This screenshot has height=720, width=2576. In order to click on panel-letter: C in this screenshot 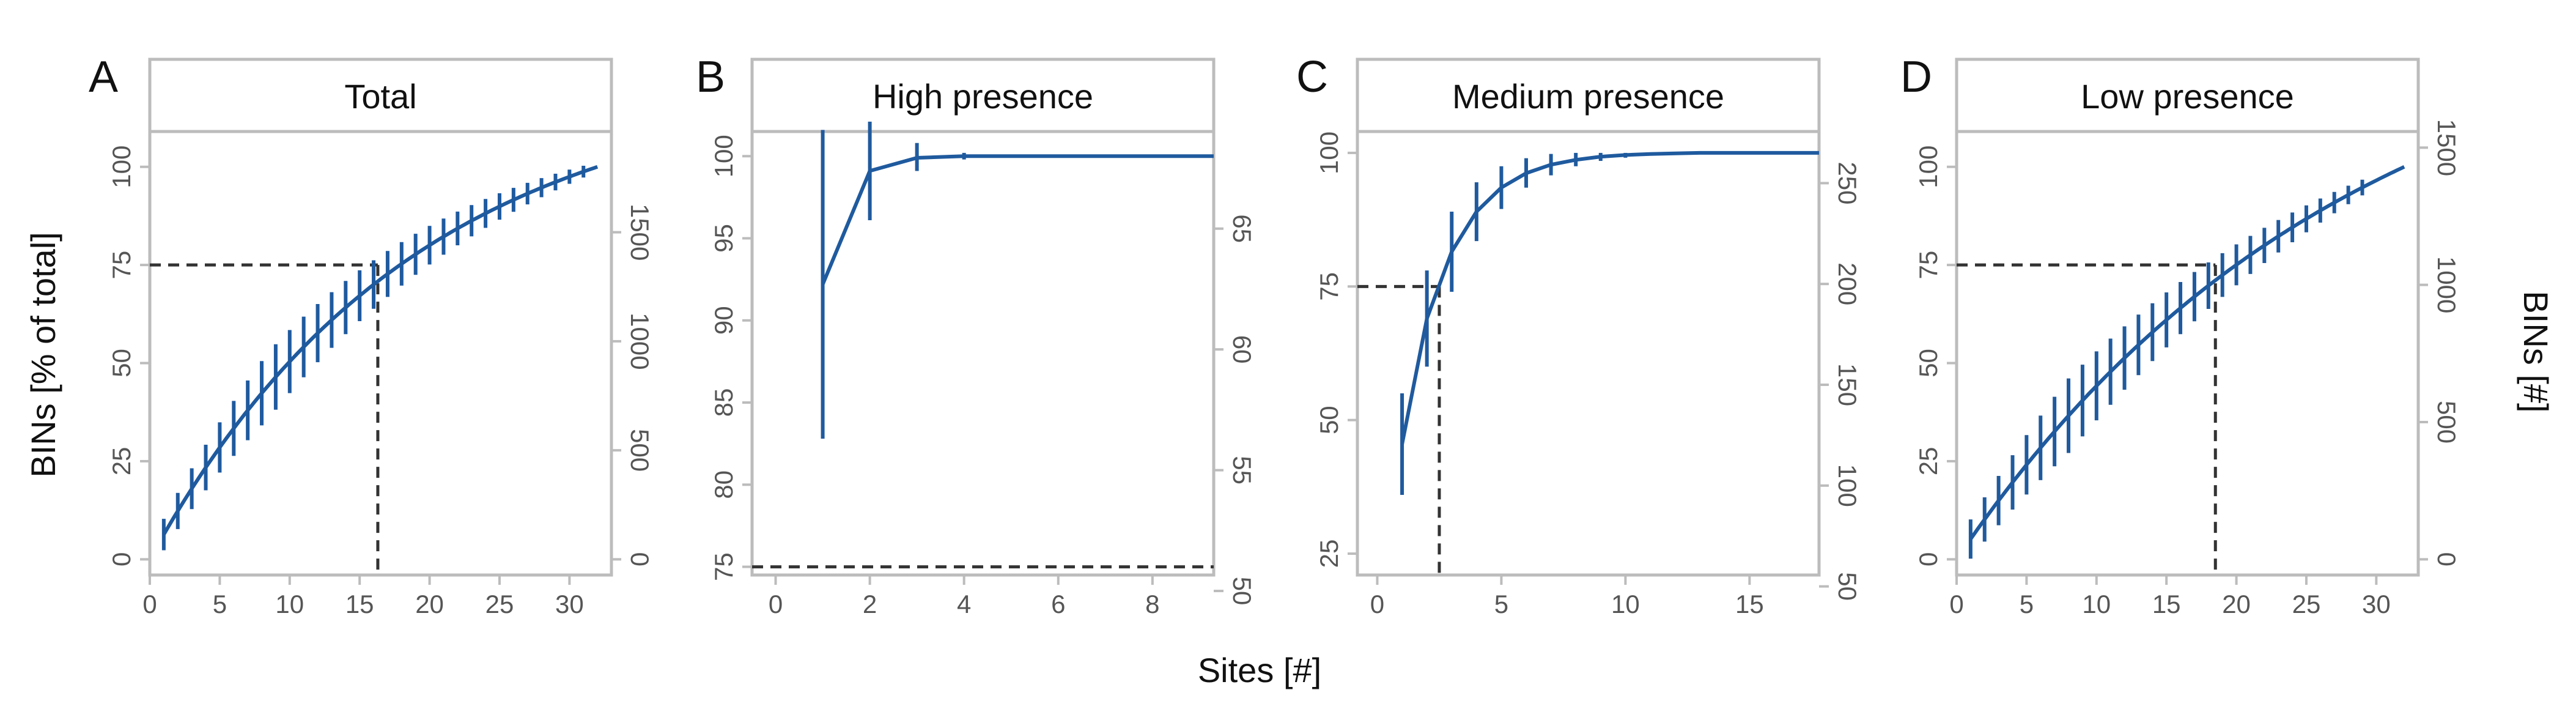, I will do `click(1312, 77)`.